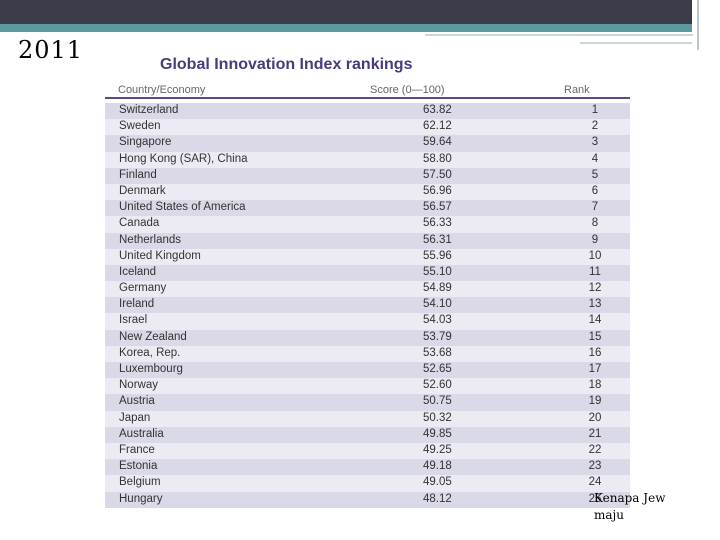 The width and height of the screenshot is (720, 540). Describe the element at coordinates (367, 256) in the screenshot. I see `table-row: United Kingdom 55.96 10` at that location.